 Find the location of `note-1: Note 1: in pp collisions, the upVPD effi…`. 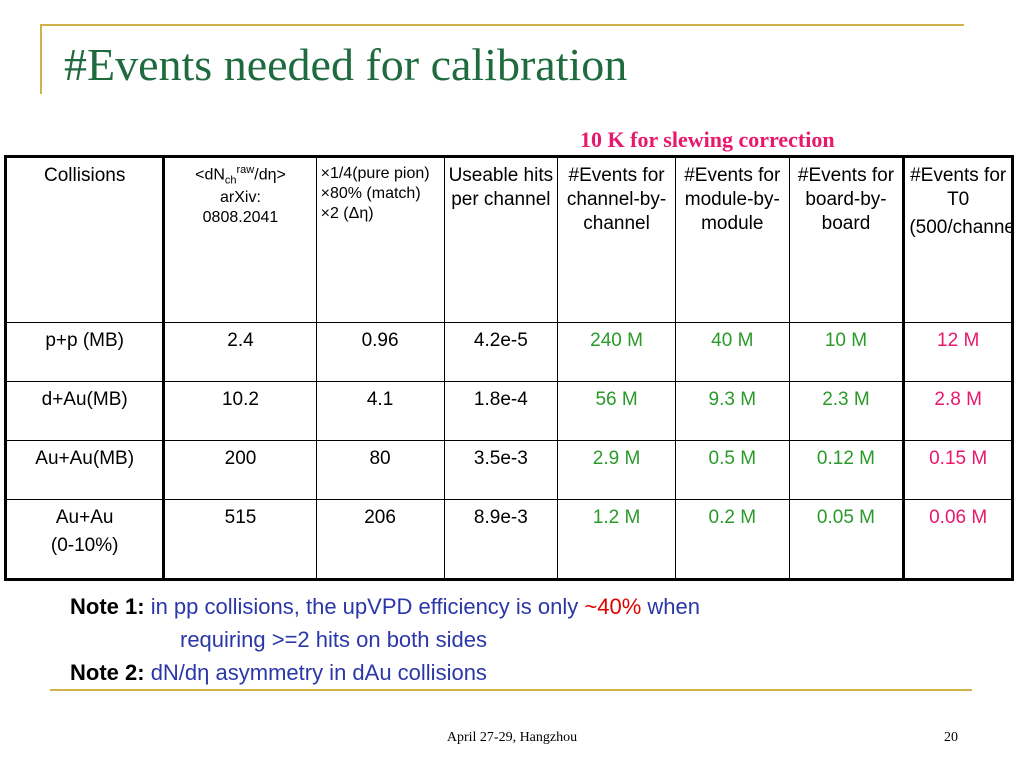

note-1: Note 1: in pp collisions, the upVPD effi… is located at coordinates (385, 606).